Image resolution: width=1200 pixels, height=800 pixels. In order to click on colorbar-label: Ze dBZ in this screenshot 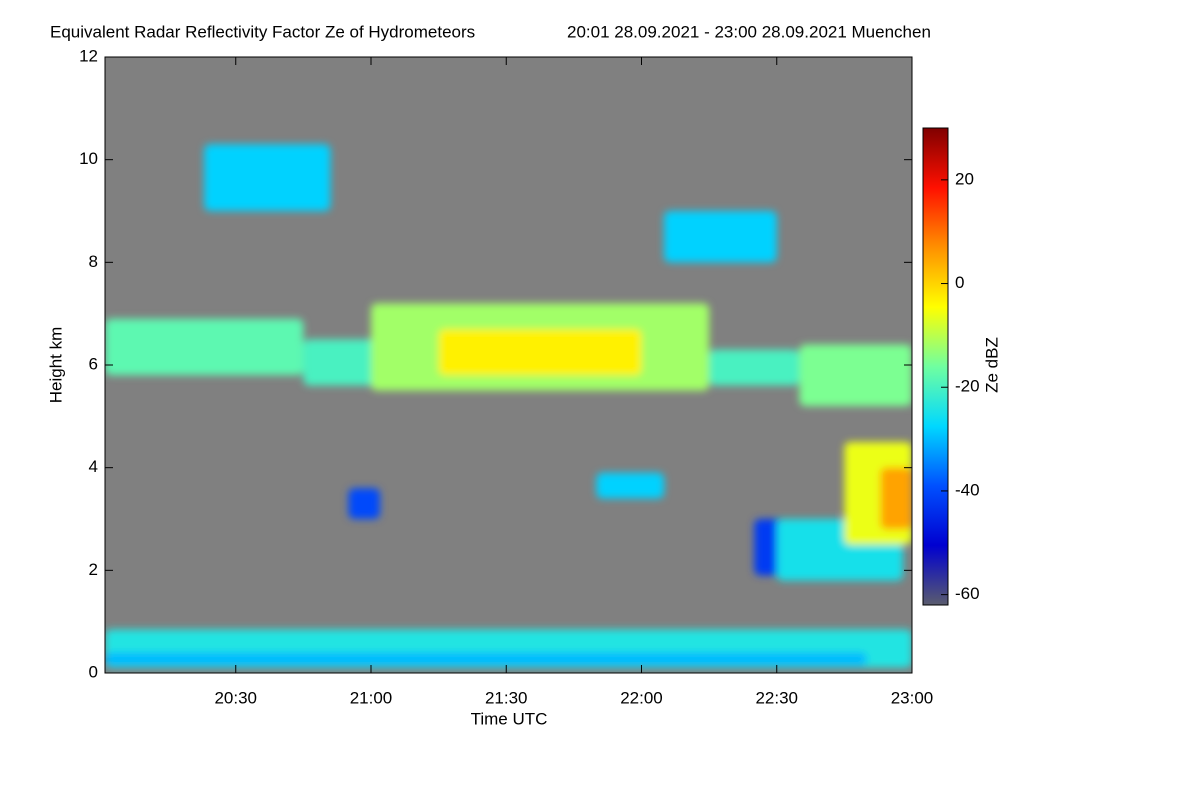, I will do `click(991, 365)`.